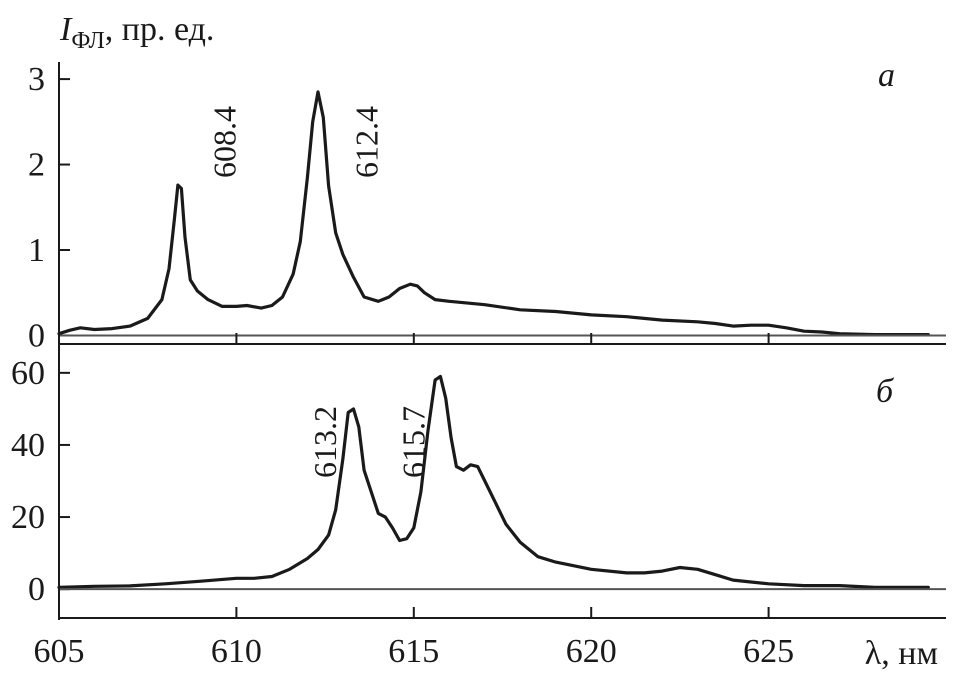  I want to click on panel-a-annotations: 608.4 612.4, so click(296, 142).